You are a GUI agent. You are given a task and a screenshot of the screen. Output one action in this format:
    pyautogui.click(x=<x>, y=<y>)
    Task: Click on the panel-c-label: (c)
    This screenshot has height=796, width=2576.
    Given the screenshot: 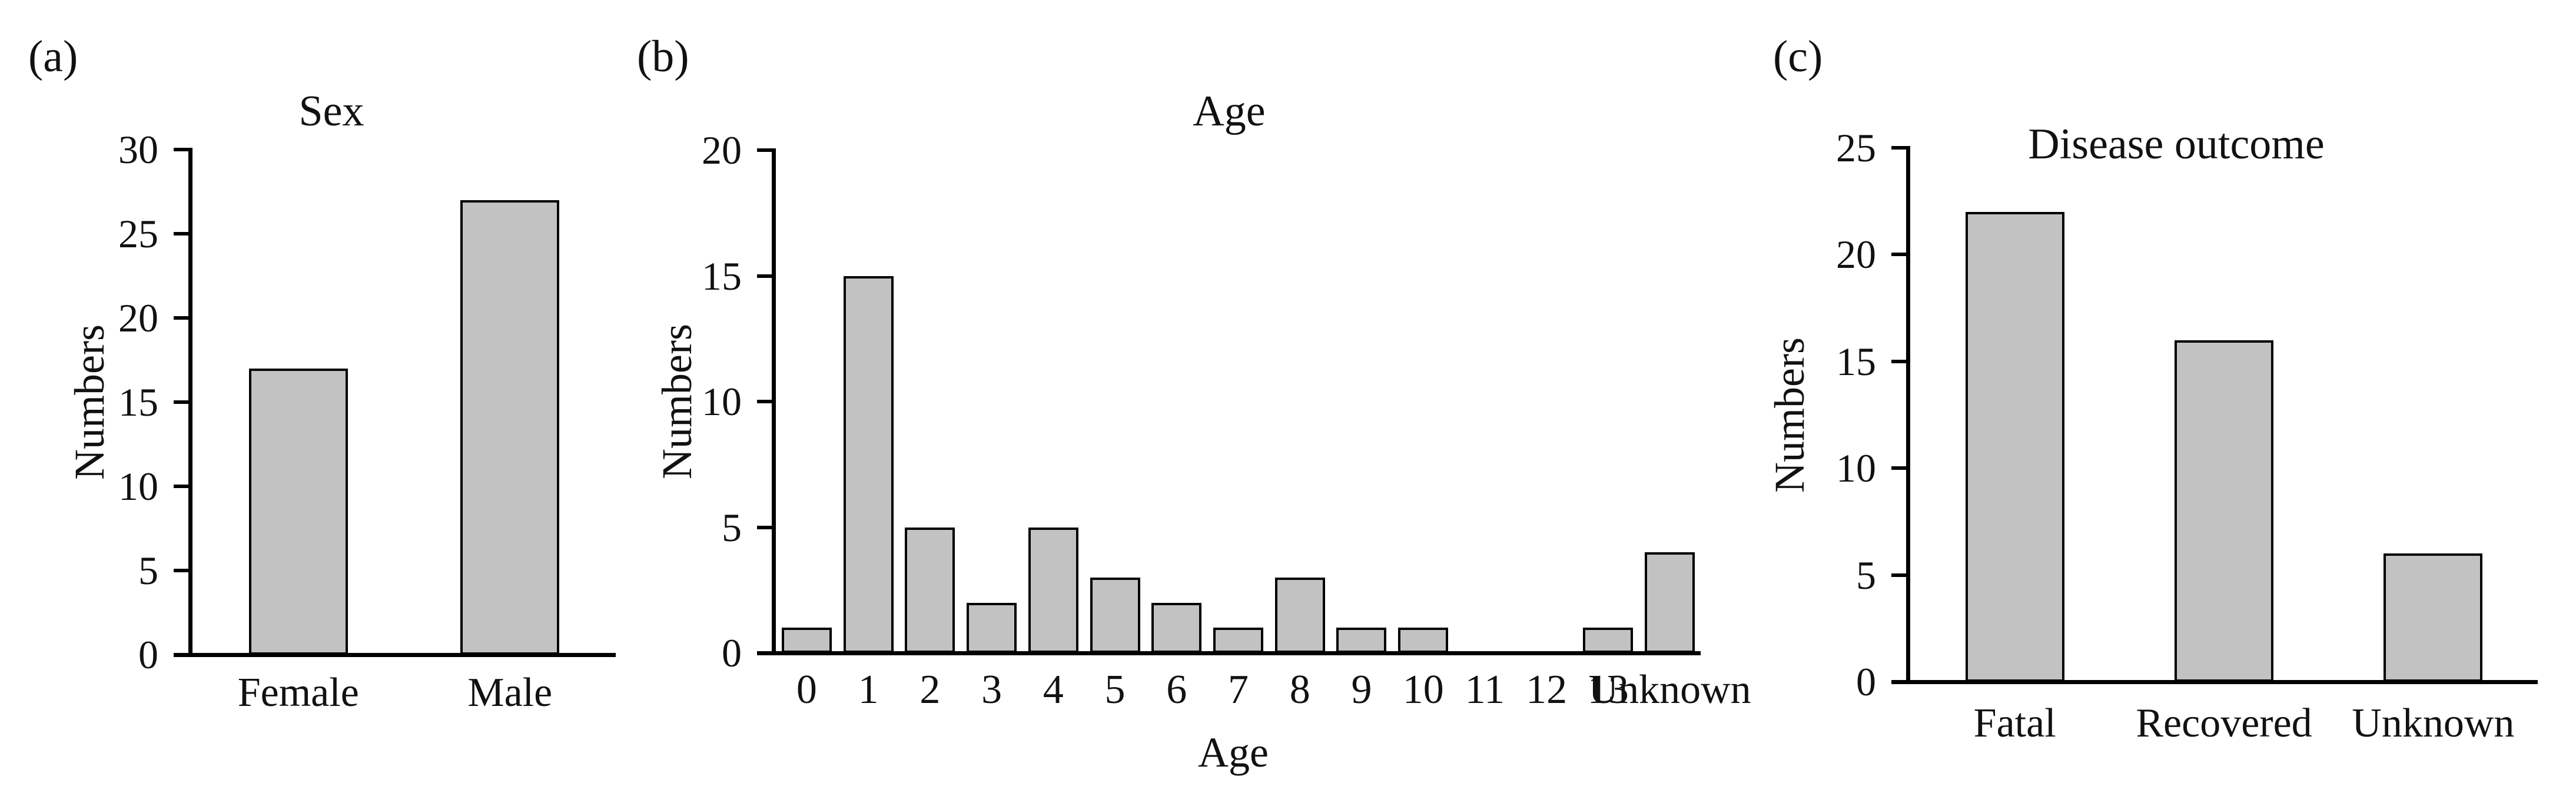 What is the action you would take?
    pyautogui.click(x=1798, y=56)
    